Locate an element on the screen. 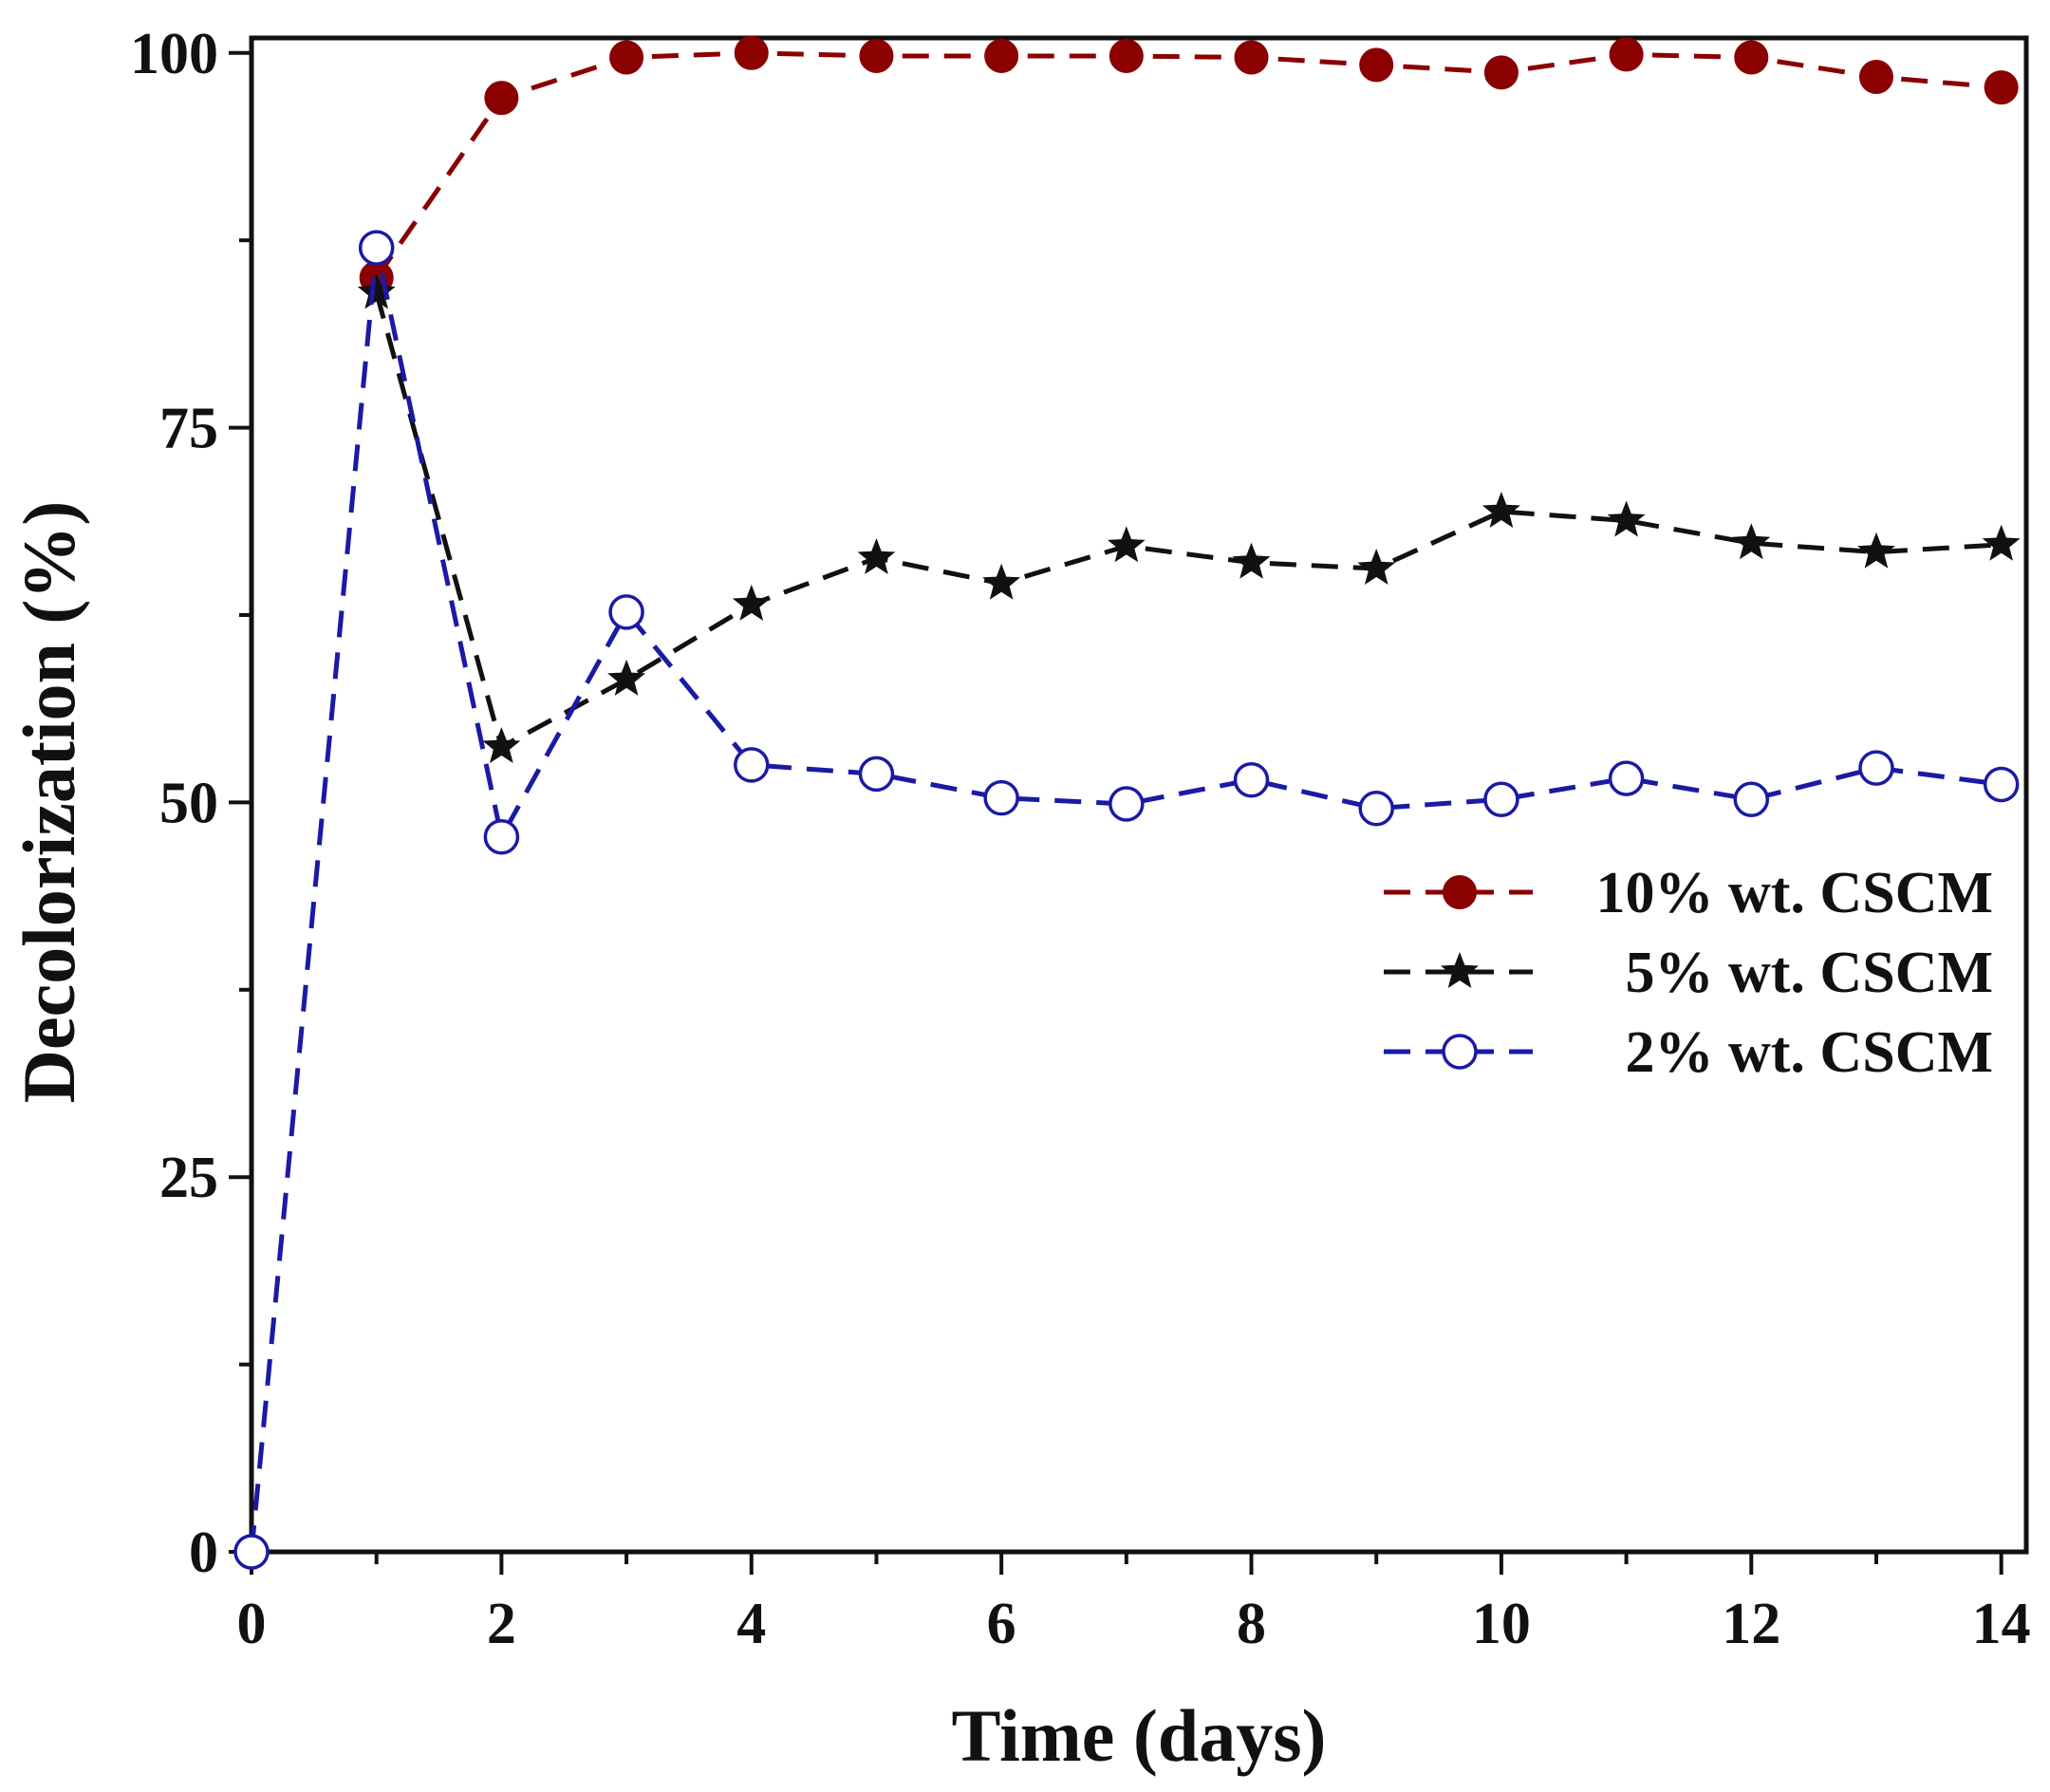 The width and height of the screenshot is (2050, 1792). x-tick-label: 14 is located at coordinates (2001, 1624).